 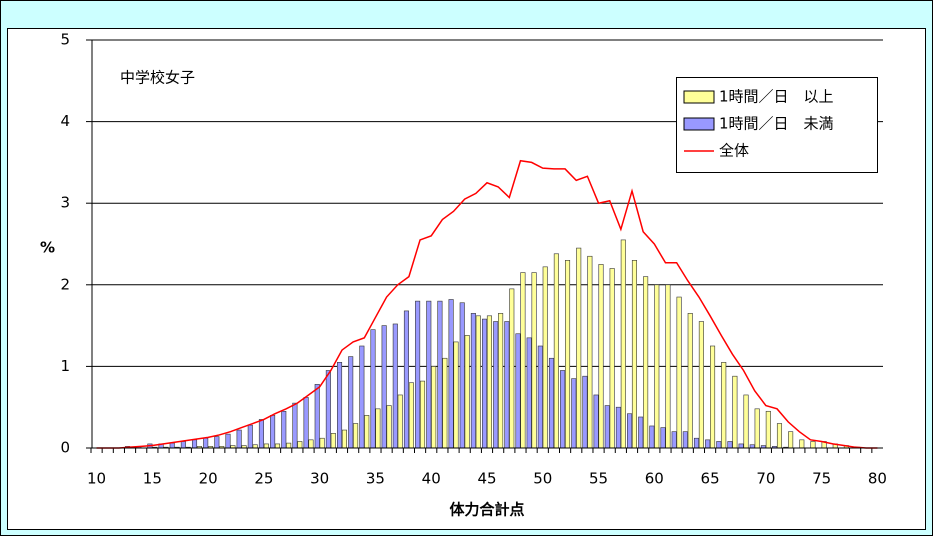 I want to click on x-tick-label: 15, so click(x=152, y=479).